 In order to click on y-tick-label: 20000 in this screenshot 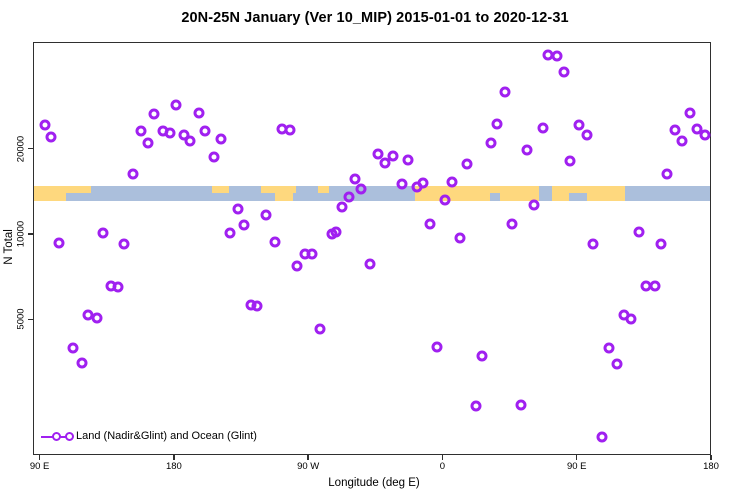, I will do `click(21, 148)`.